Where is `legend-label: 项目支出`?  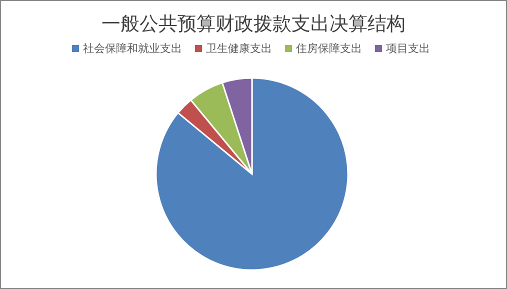
legend-label: 项目支出 is located at coordinates (408, 48).